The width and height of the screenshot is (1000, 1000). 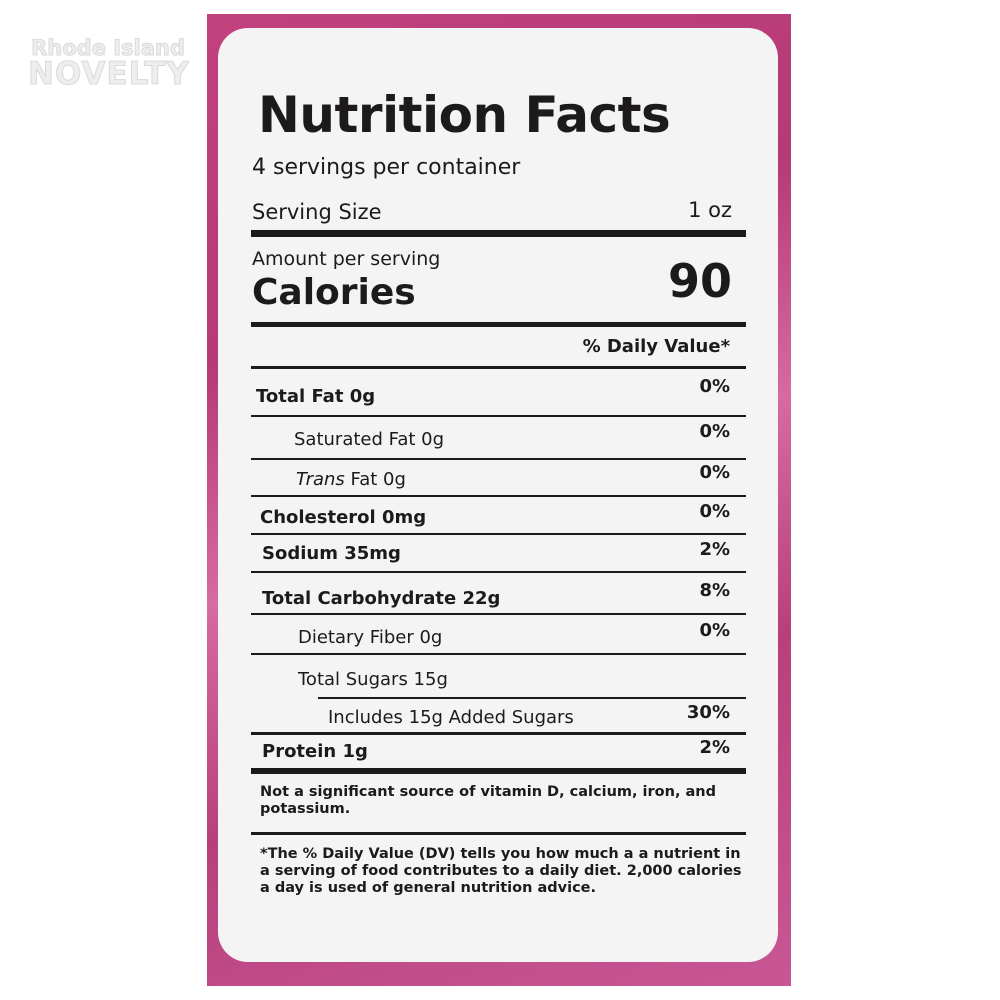 I want to click on label-title: Nutrition Facts, so click(x=464, y=115).